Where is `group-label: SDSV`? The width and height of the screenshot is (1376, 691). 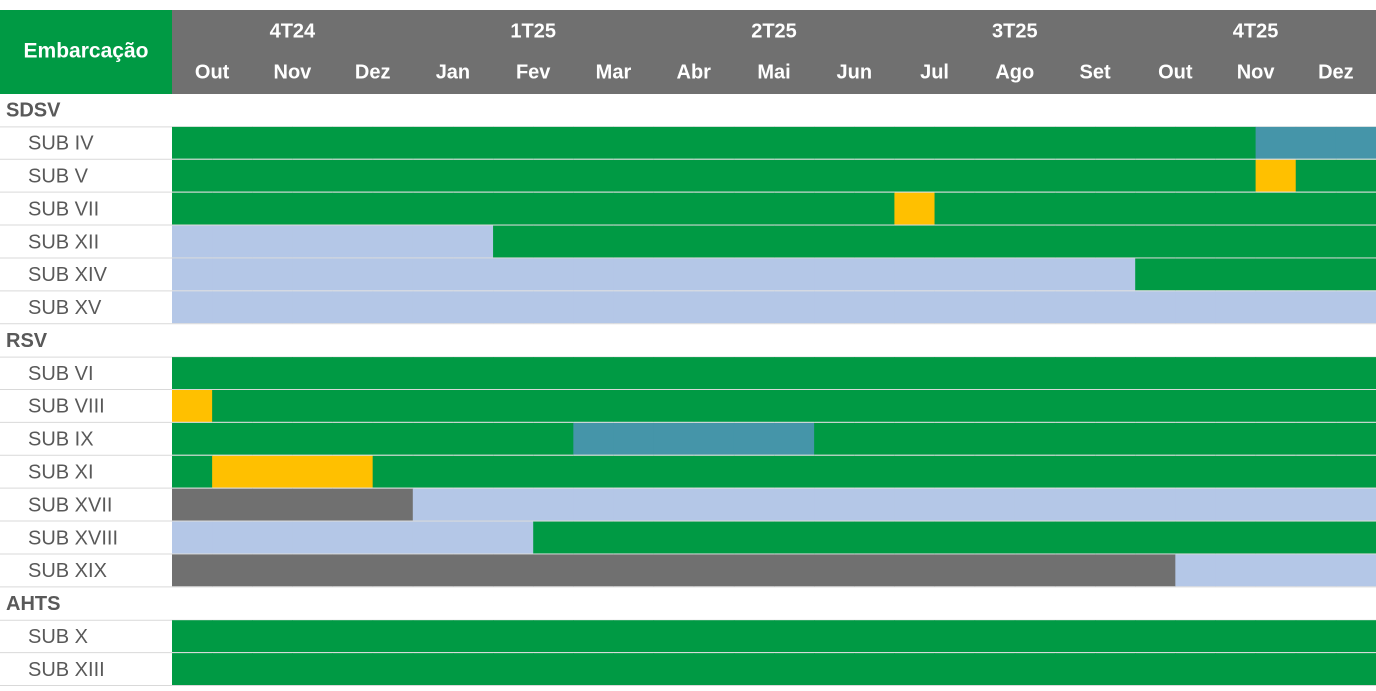 group-label: SDSV is located at coordinates (33, 111).